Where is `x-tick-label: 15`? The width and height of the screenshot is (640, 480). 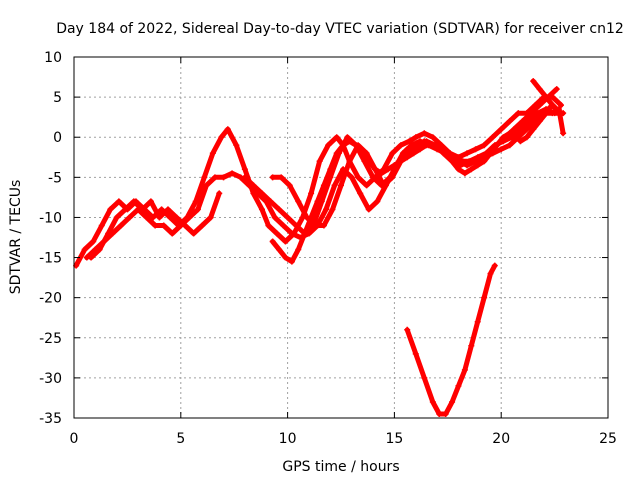
x-tick-label: 15 is located at coordinates (394, 439).